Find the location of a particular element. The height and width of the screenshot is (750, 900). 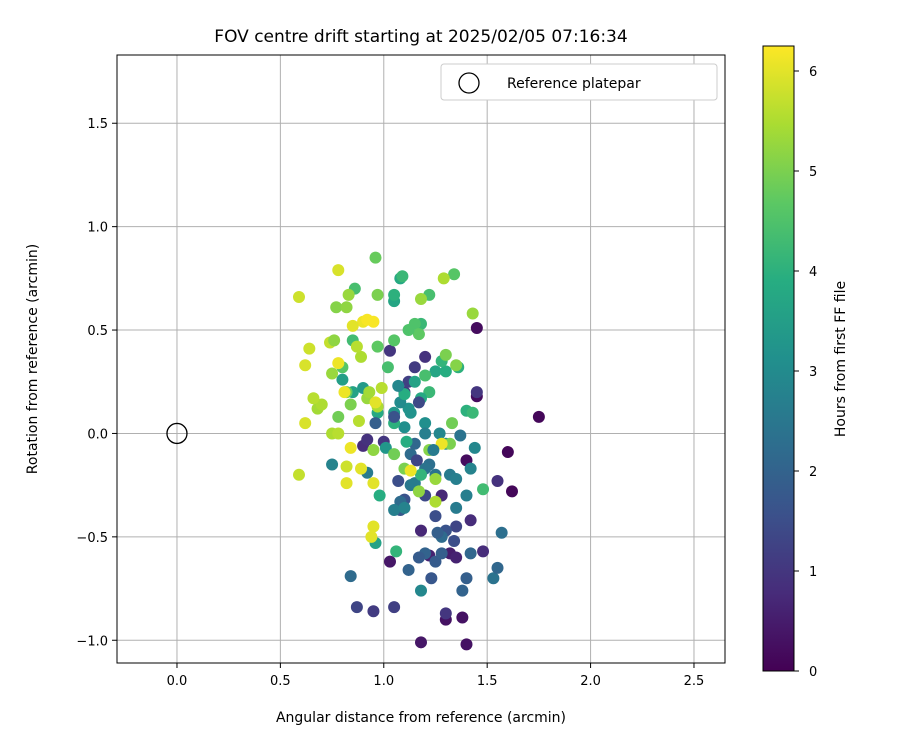

colorbar-tick-label: 3 is located at coordinates (813, 372).